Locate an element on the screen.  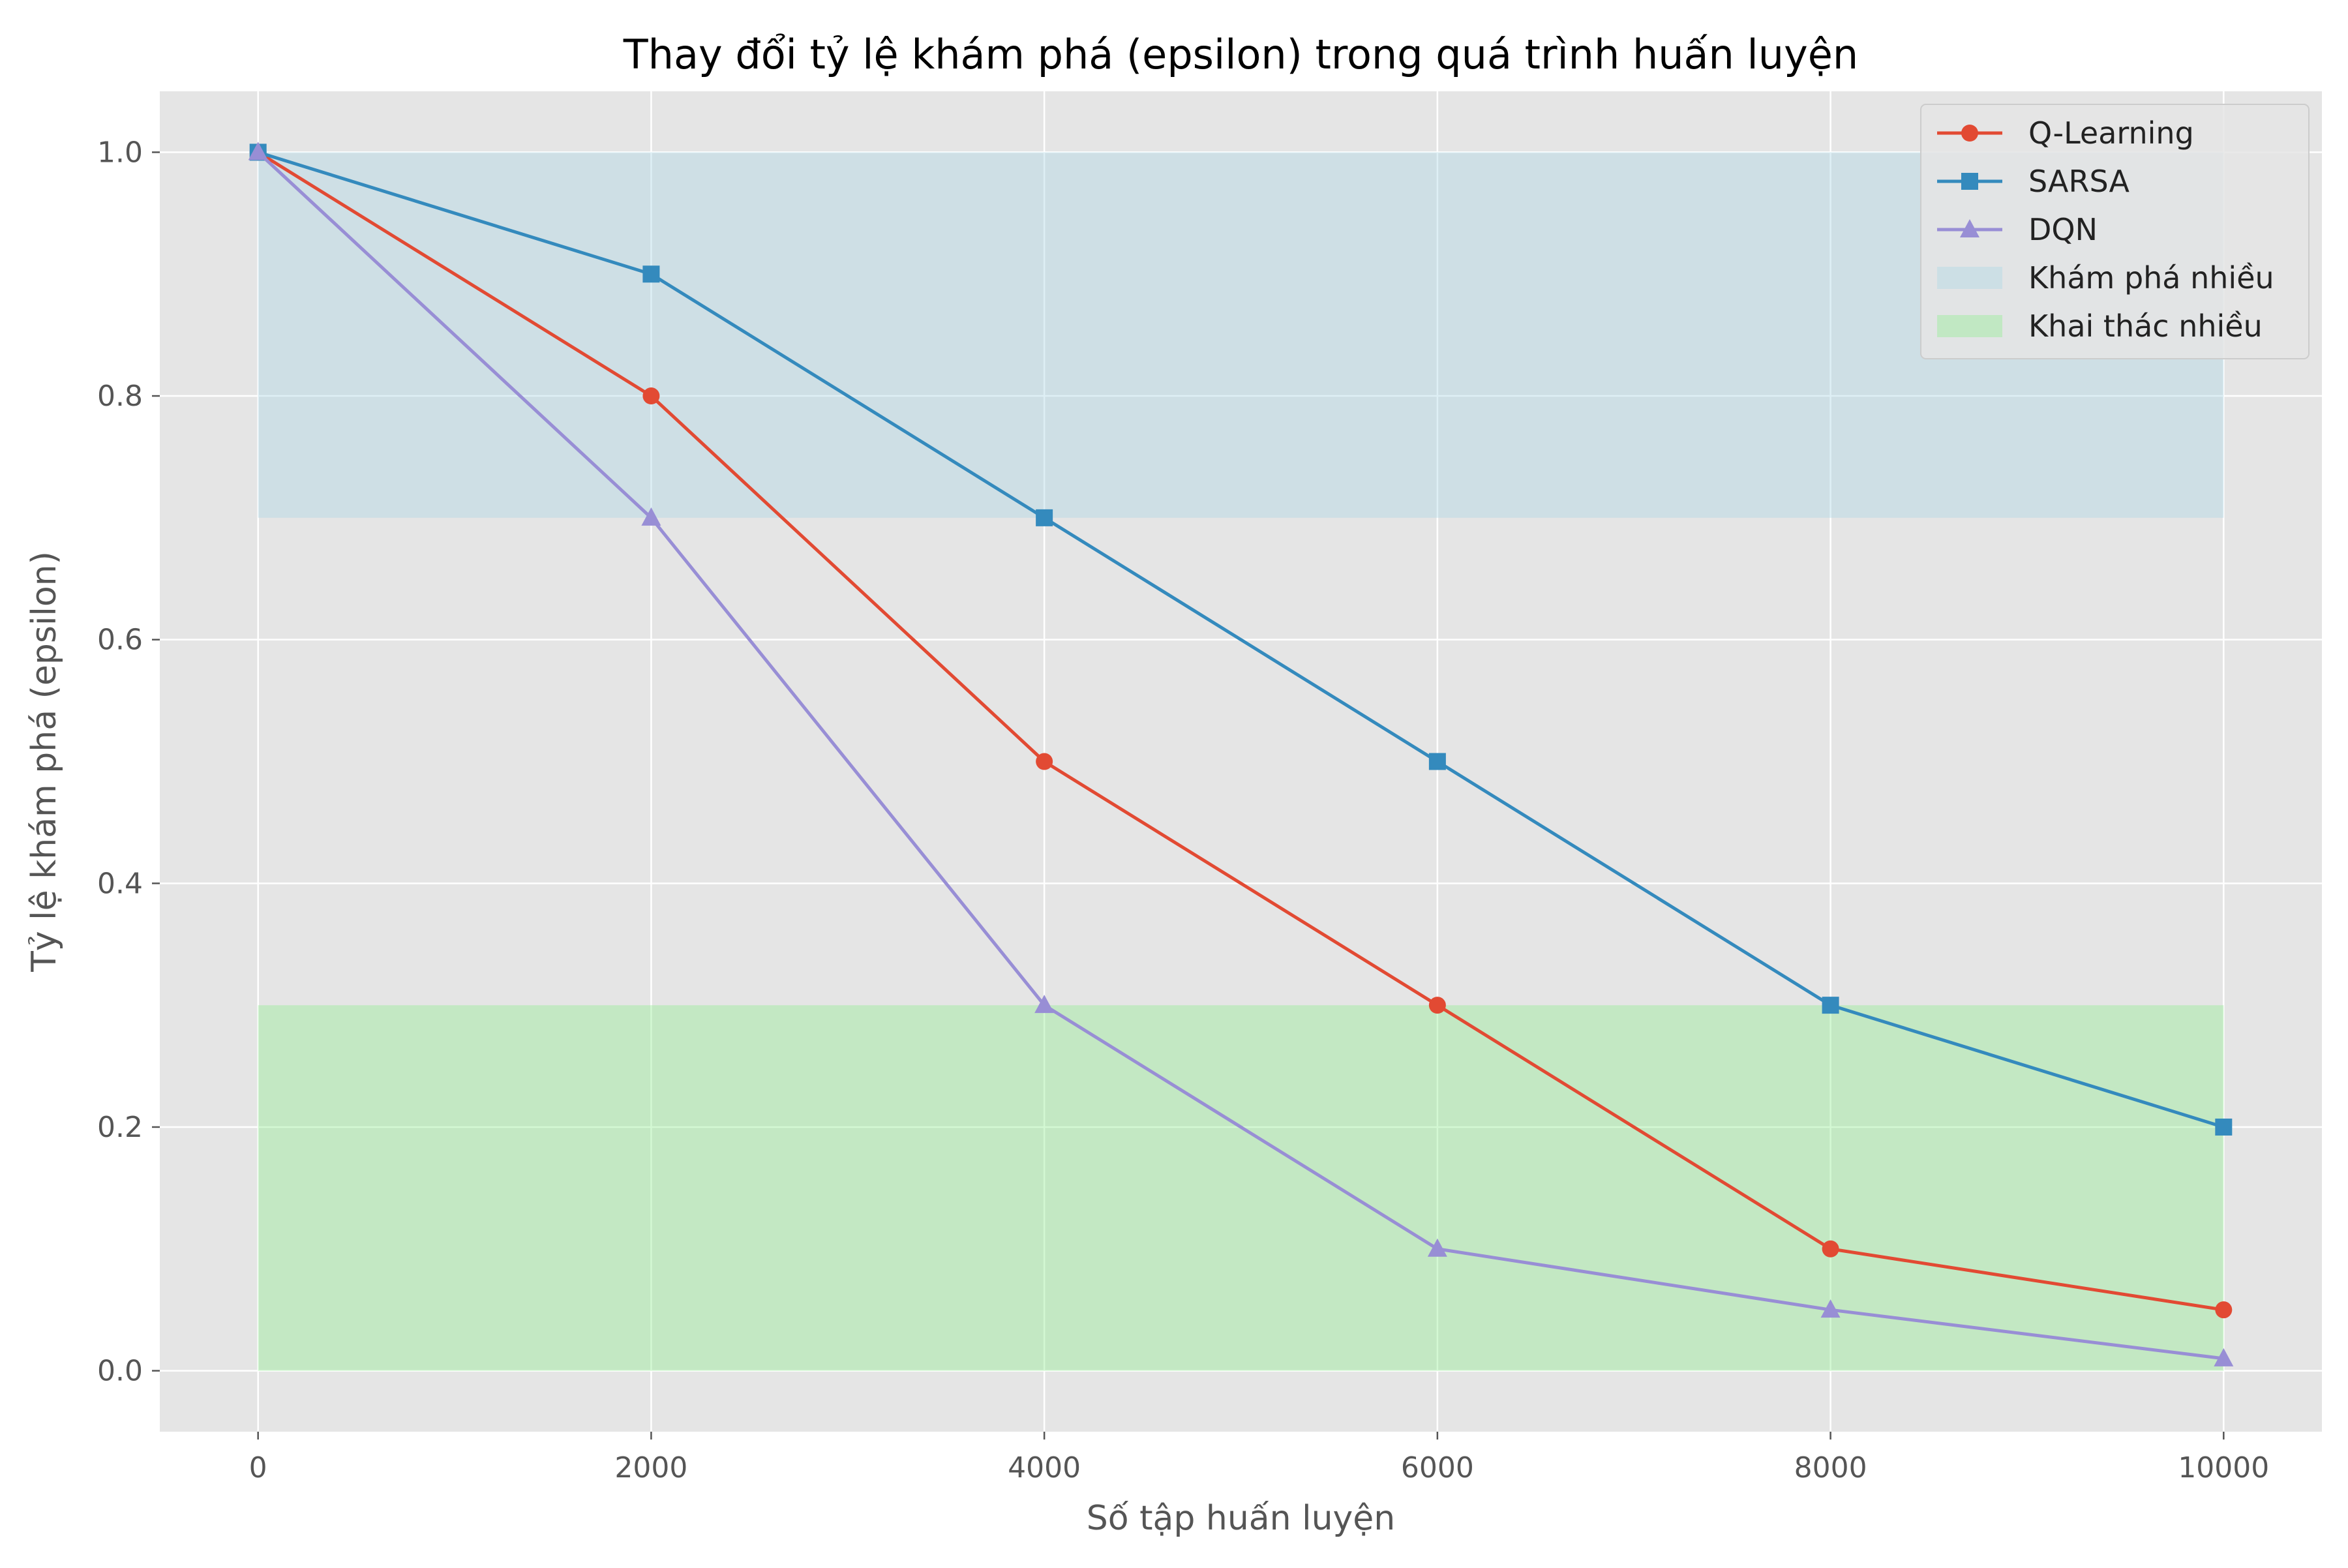
y-tick-label: 0.6 is located at coordinates (120, 640).